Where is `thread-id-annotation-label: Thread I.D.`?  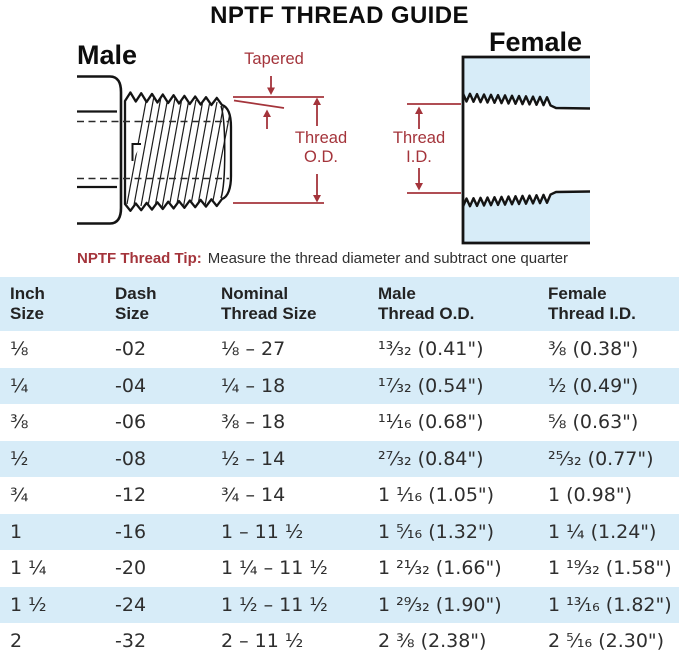
thread-id-annotation-label: Thread I.D. is located at coordinates (419, 148).